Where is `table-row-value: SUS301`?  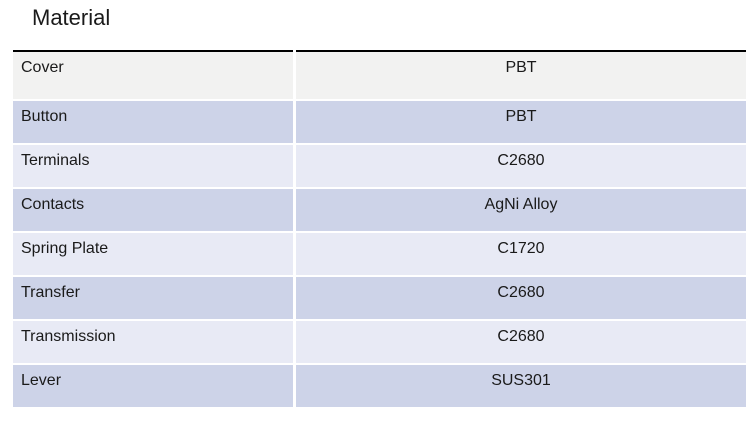 table-row-value: SUS301 is located at coordinates (521, 386).